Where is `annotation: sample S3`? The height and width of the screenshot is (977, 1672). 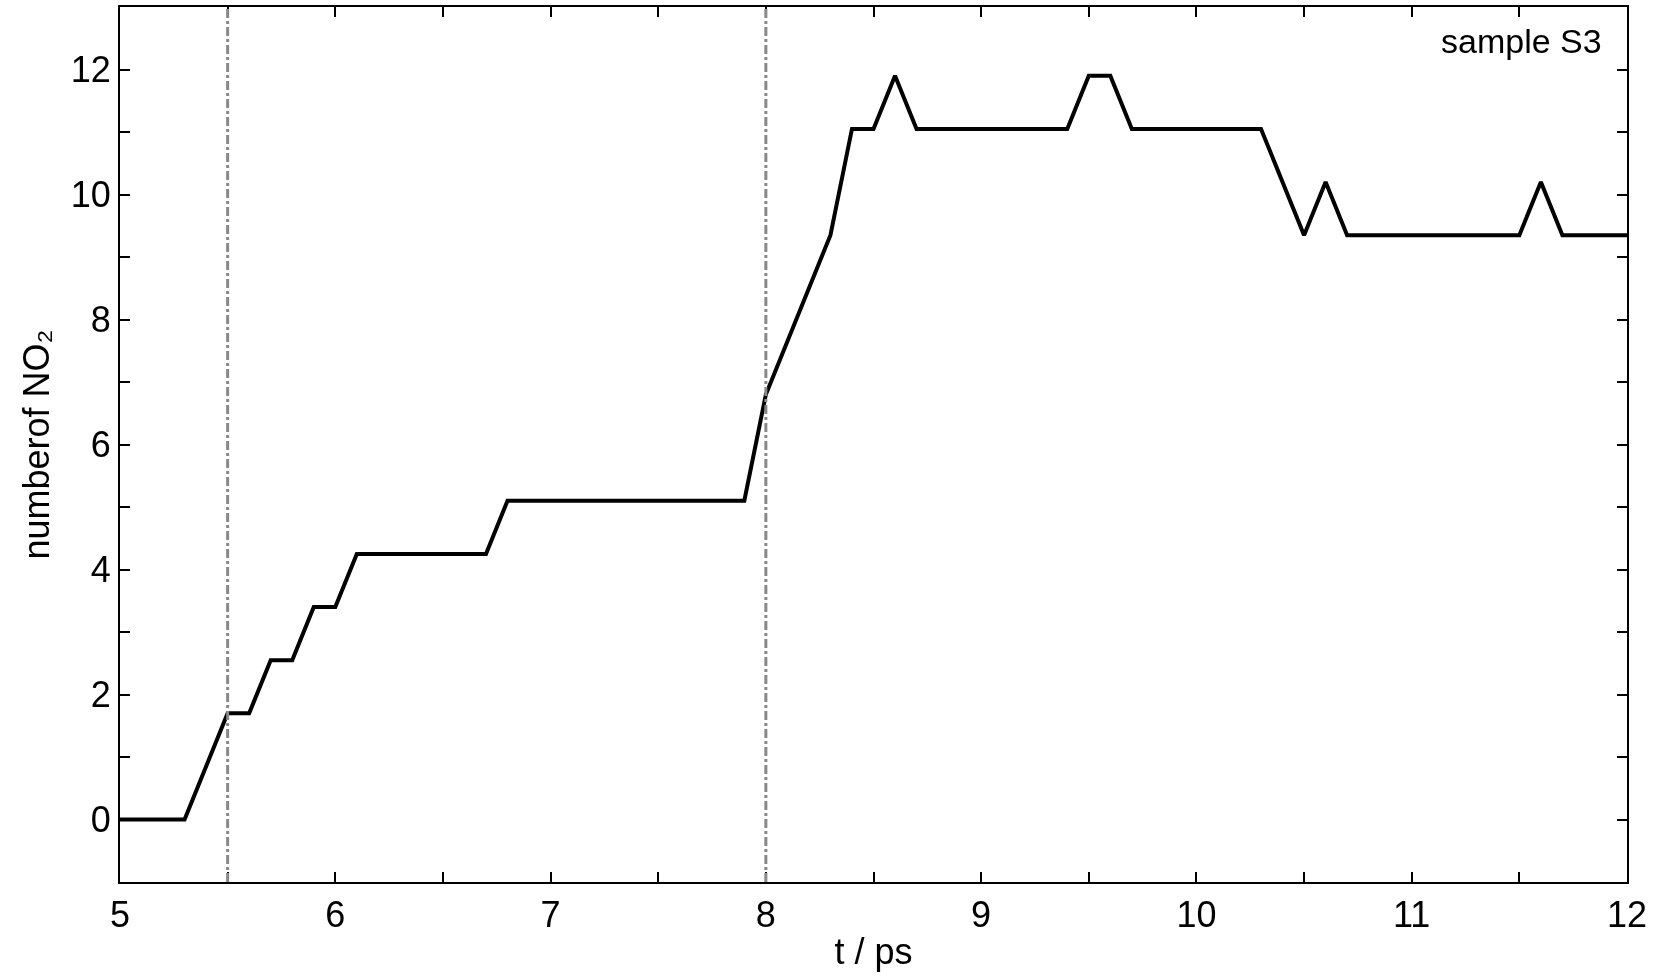
annotation: sample S3 is located at coordinates (1521, 41).